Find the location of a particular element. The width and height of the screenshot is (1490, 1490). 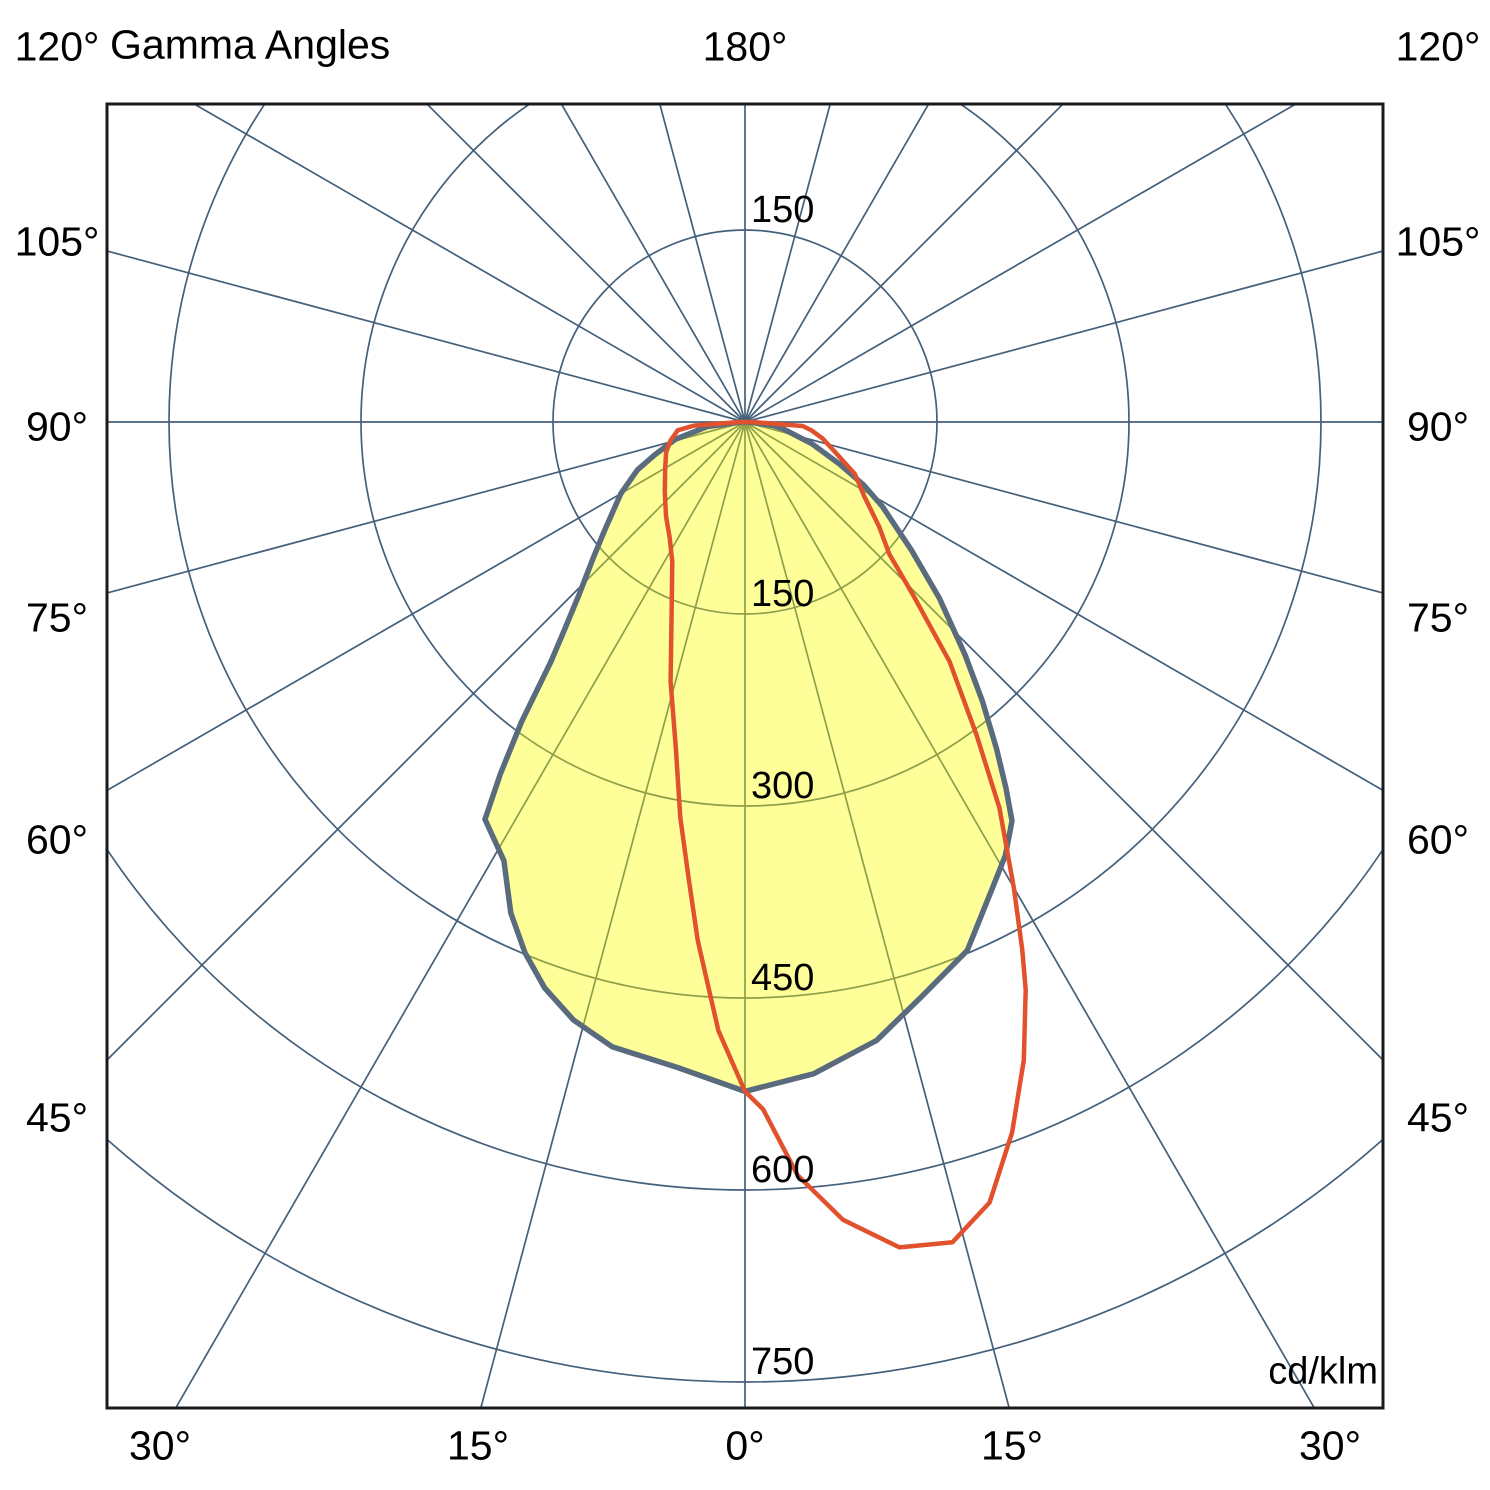

unit-label: cd/klm is located at coordinates (1323, 1371).